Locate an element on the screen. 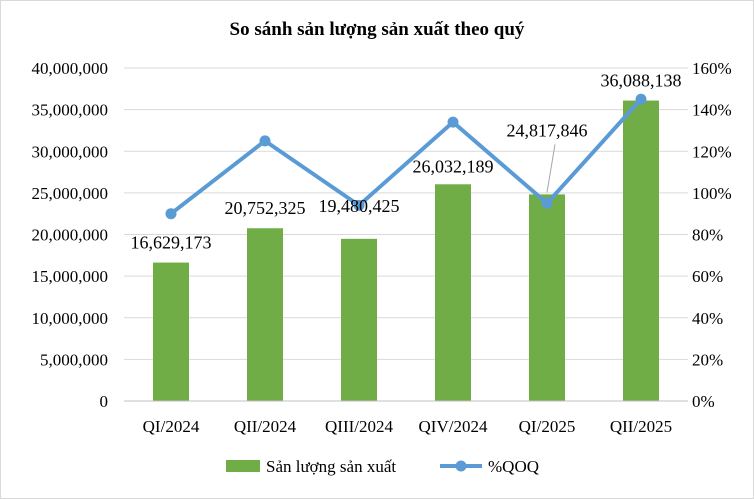  y-right-tick-label: 20% is located at coordinates (707, 359).